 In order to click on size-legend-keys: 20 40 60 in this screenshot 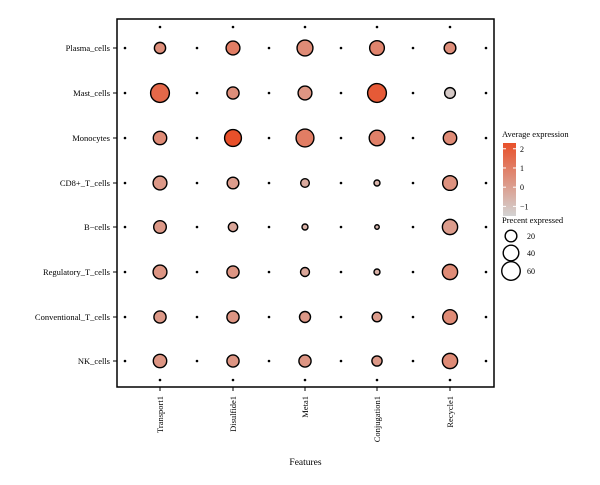, I will do `click(518, 255)`.